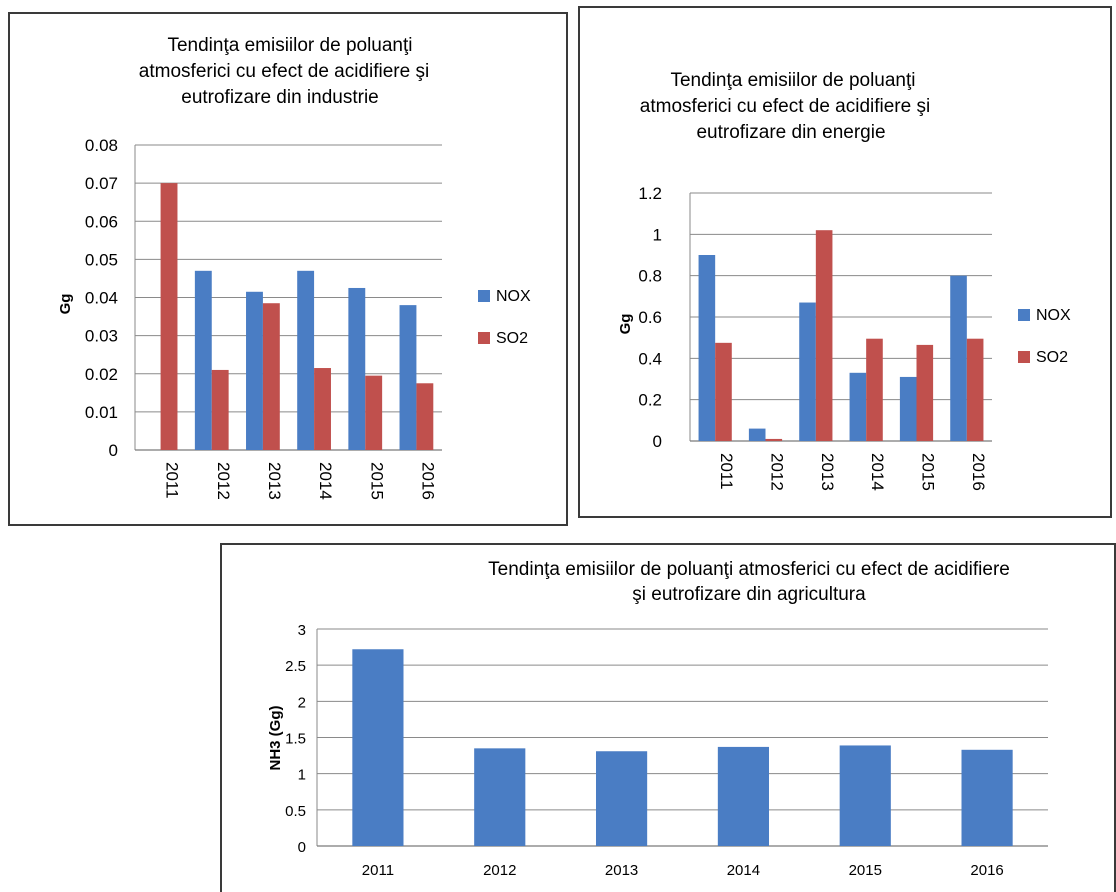 The width and height of the screenshot is (1116, 892). I want to click on bar-nh3-2013, so click(621, 798).